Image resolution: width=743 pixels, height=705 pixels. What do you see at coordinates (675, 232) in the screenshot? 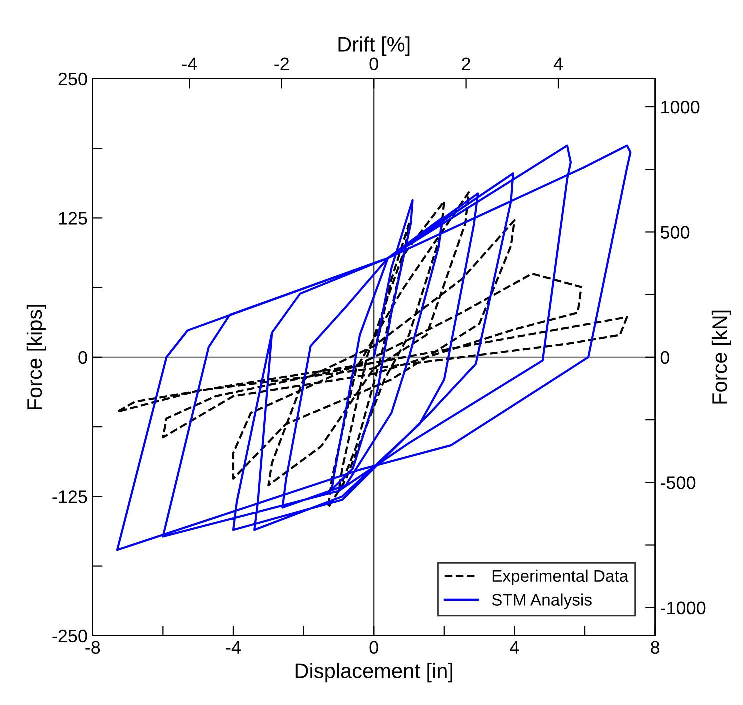
I see `y2-tick-label: 500` at bounding box center [675, 232].